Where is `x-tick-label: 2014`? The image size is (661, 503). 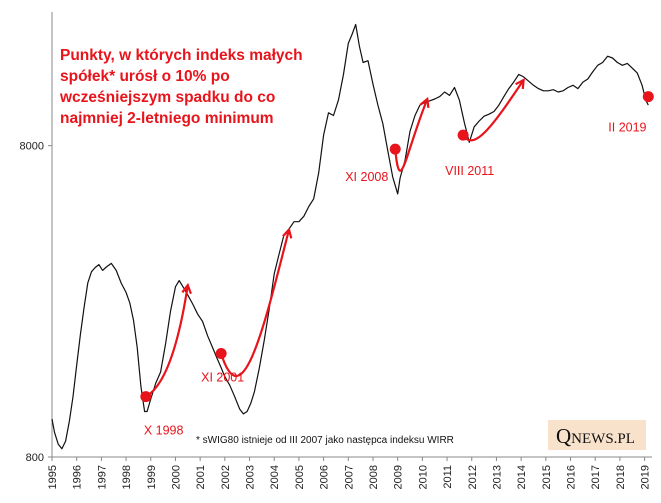
x-tick-label: 2014 is located at coordinates (522, 477).